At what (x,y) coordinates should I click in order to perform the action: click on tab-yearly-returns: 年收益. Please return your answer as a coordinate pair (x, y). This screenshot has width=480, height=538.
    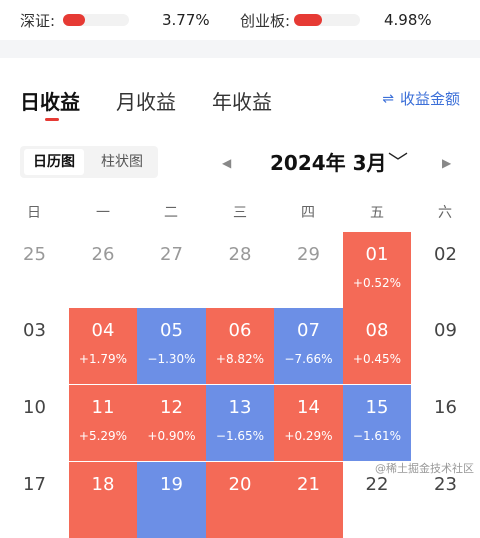
    Looking at the image, I should click on (242, 102).